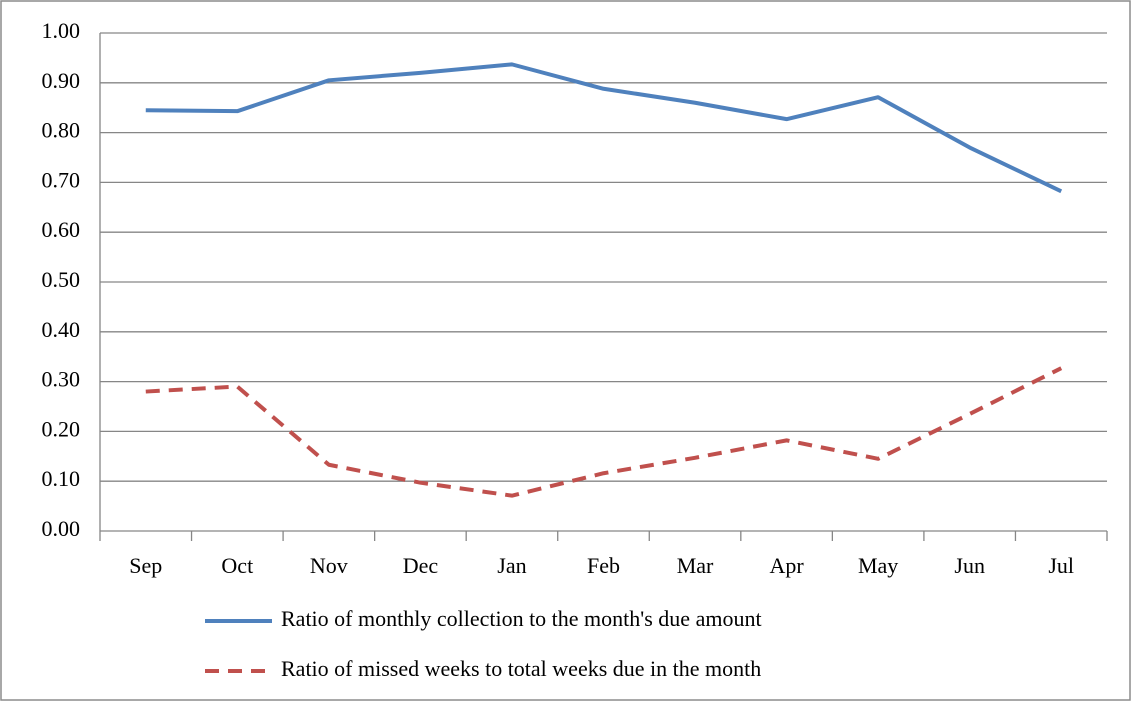  I want to click on x-tick-label: Mar, so click(695, 565).